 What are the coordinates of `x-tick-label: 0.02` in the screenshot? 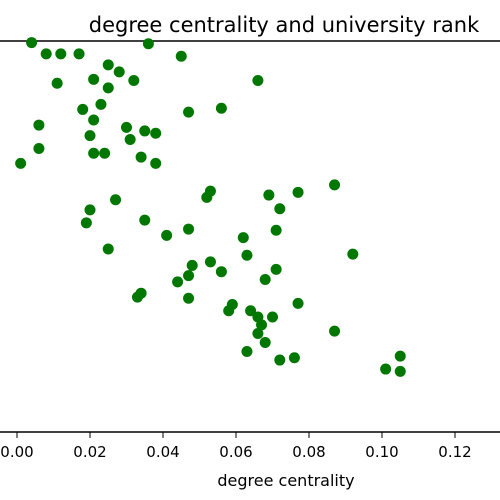 It's located at (89, 452).